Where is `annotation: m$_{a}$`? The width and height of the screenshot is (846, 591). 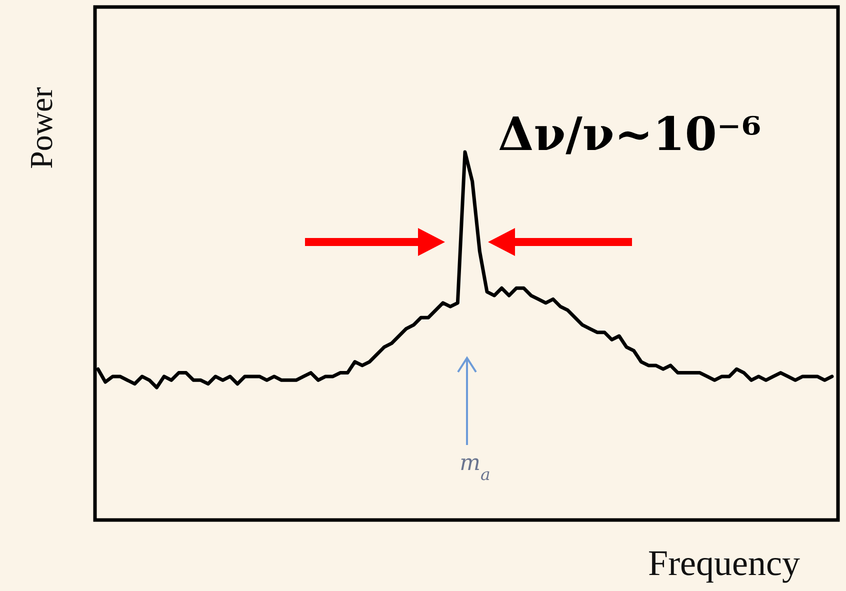
annotation: m$_{a}$ is located at coordinates (475, 467).